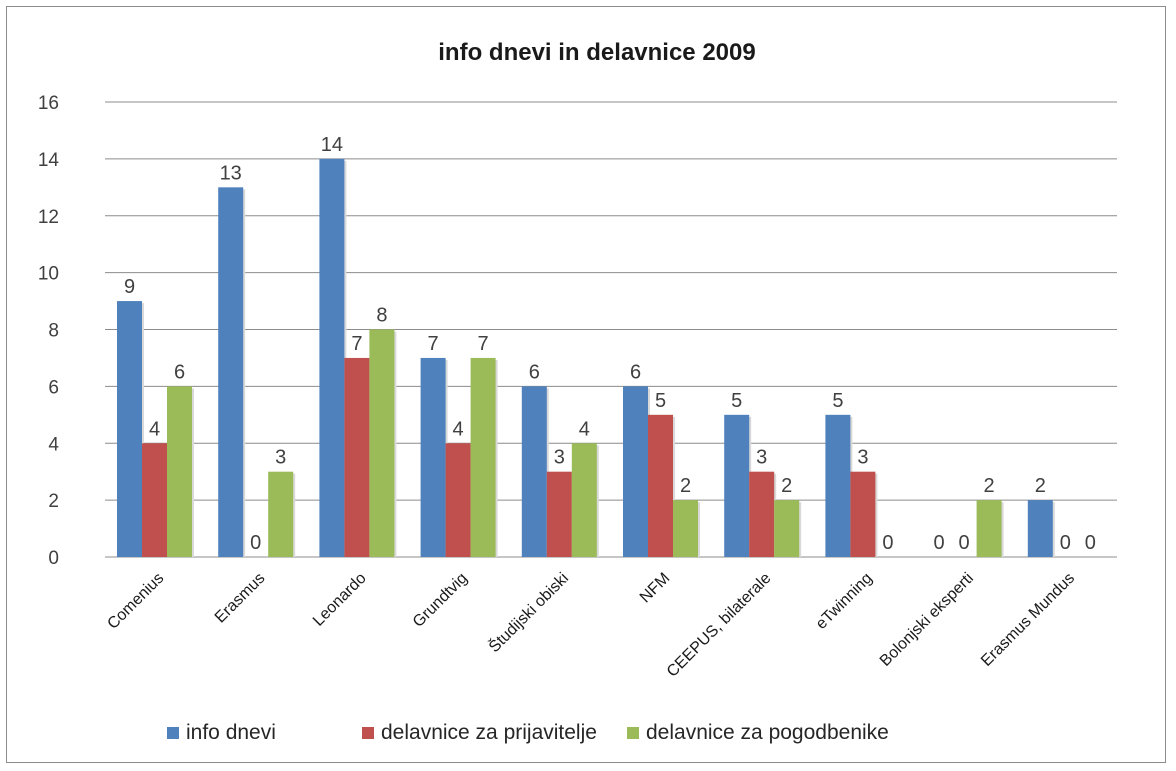  Describe the element at coordinates (231, 173) in the screenshot. I see `data-label: 13` at that location.